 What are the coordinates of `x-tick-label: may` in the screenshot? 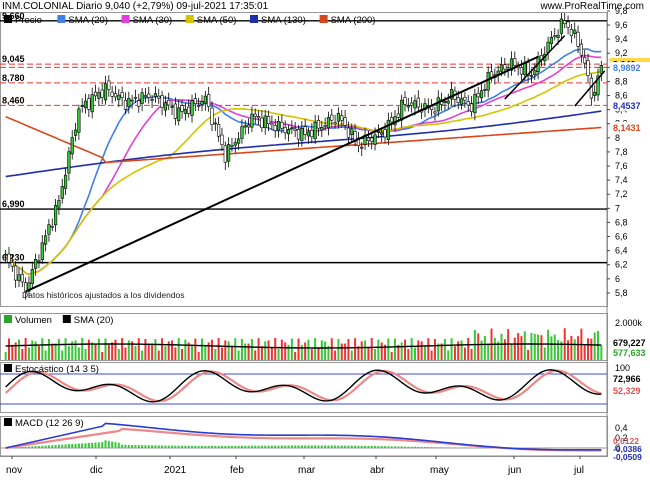 It's located at (439, 470).